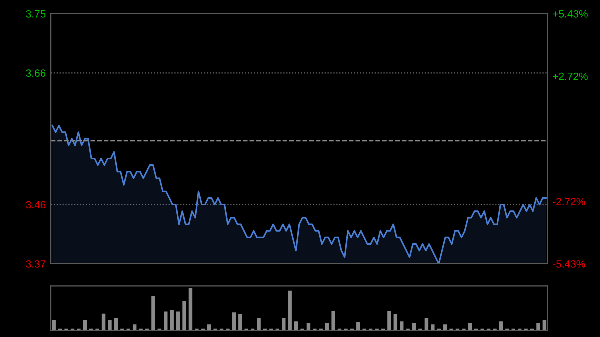  What do you see at coordinates (570, 14) in the screenshot?
I see `y2-tick-label: +5.43%` at bounding box center [570, 14].